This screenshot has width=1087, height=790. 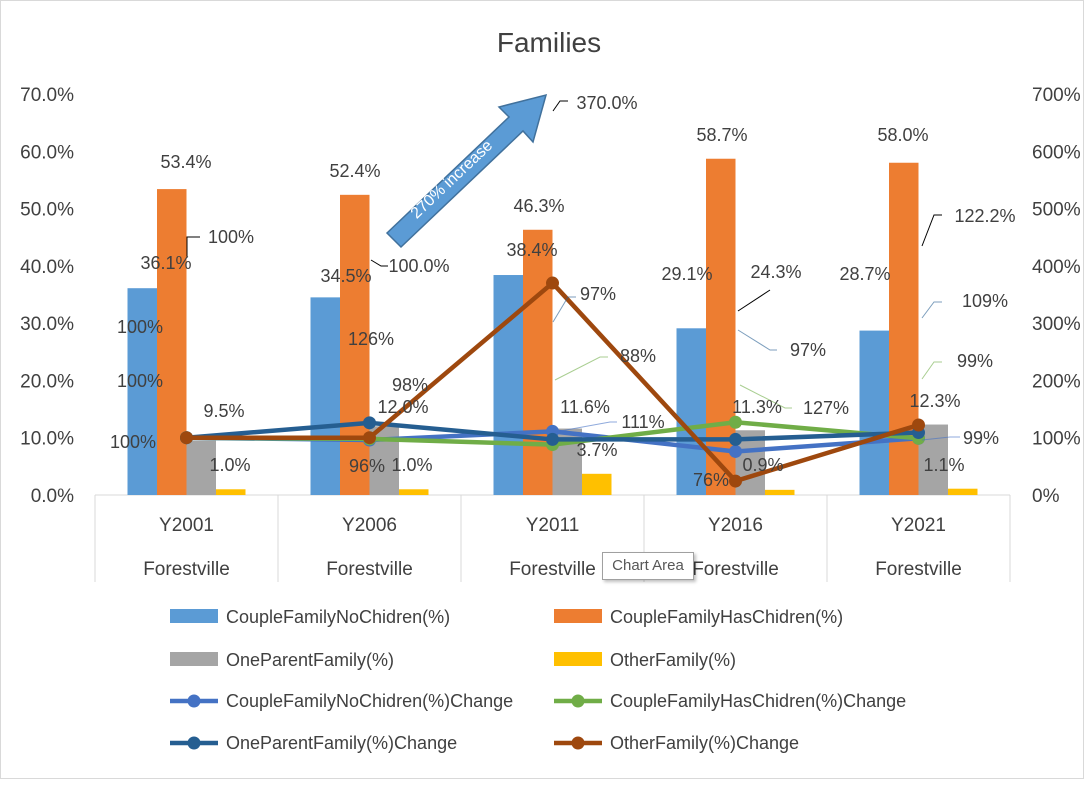 What do you see at coordinates (47, 95) in the screenshot?
I see `y-left-tick-label: 70.0%` at bounding box center [47, 95].